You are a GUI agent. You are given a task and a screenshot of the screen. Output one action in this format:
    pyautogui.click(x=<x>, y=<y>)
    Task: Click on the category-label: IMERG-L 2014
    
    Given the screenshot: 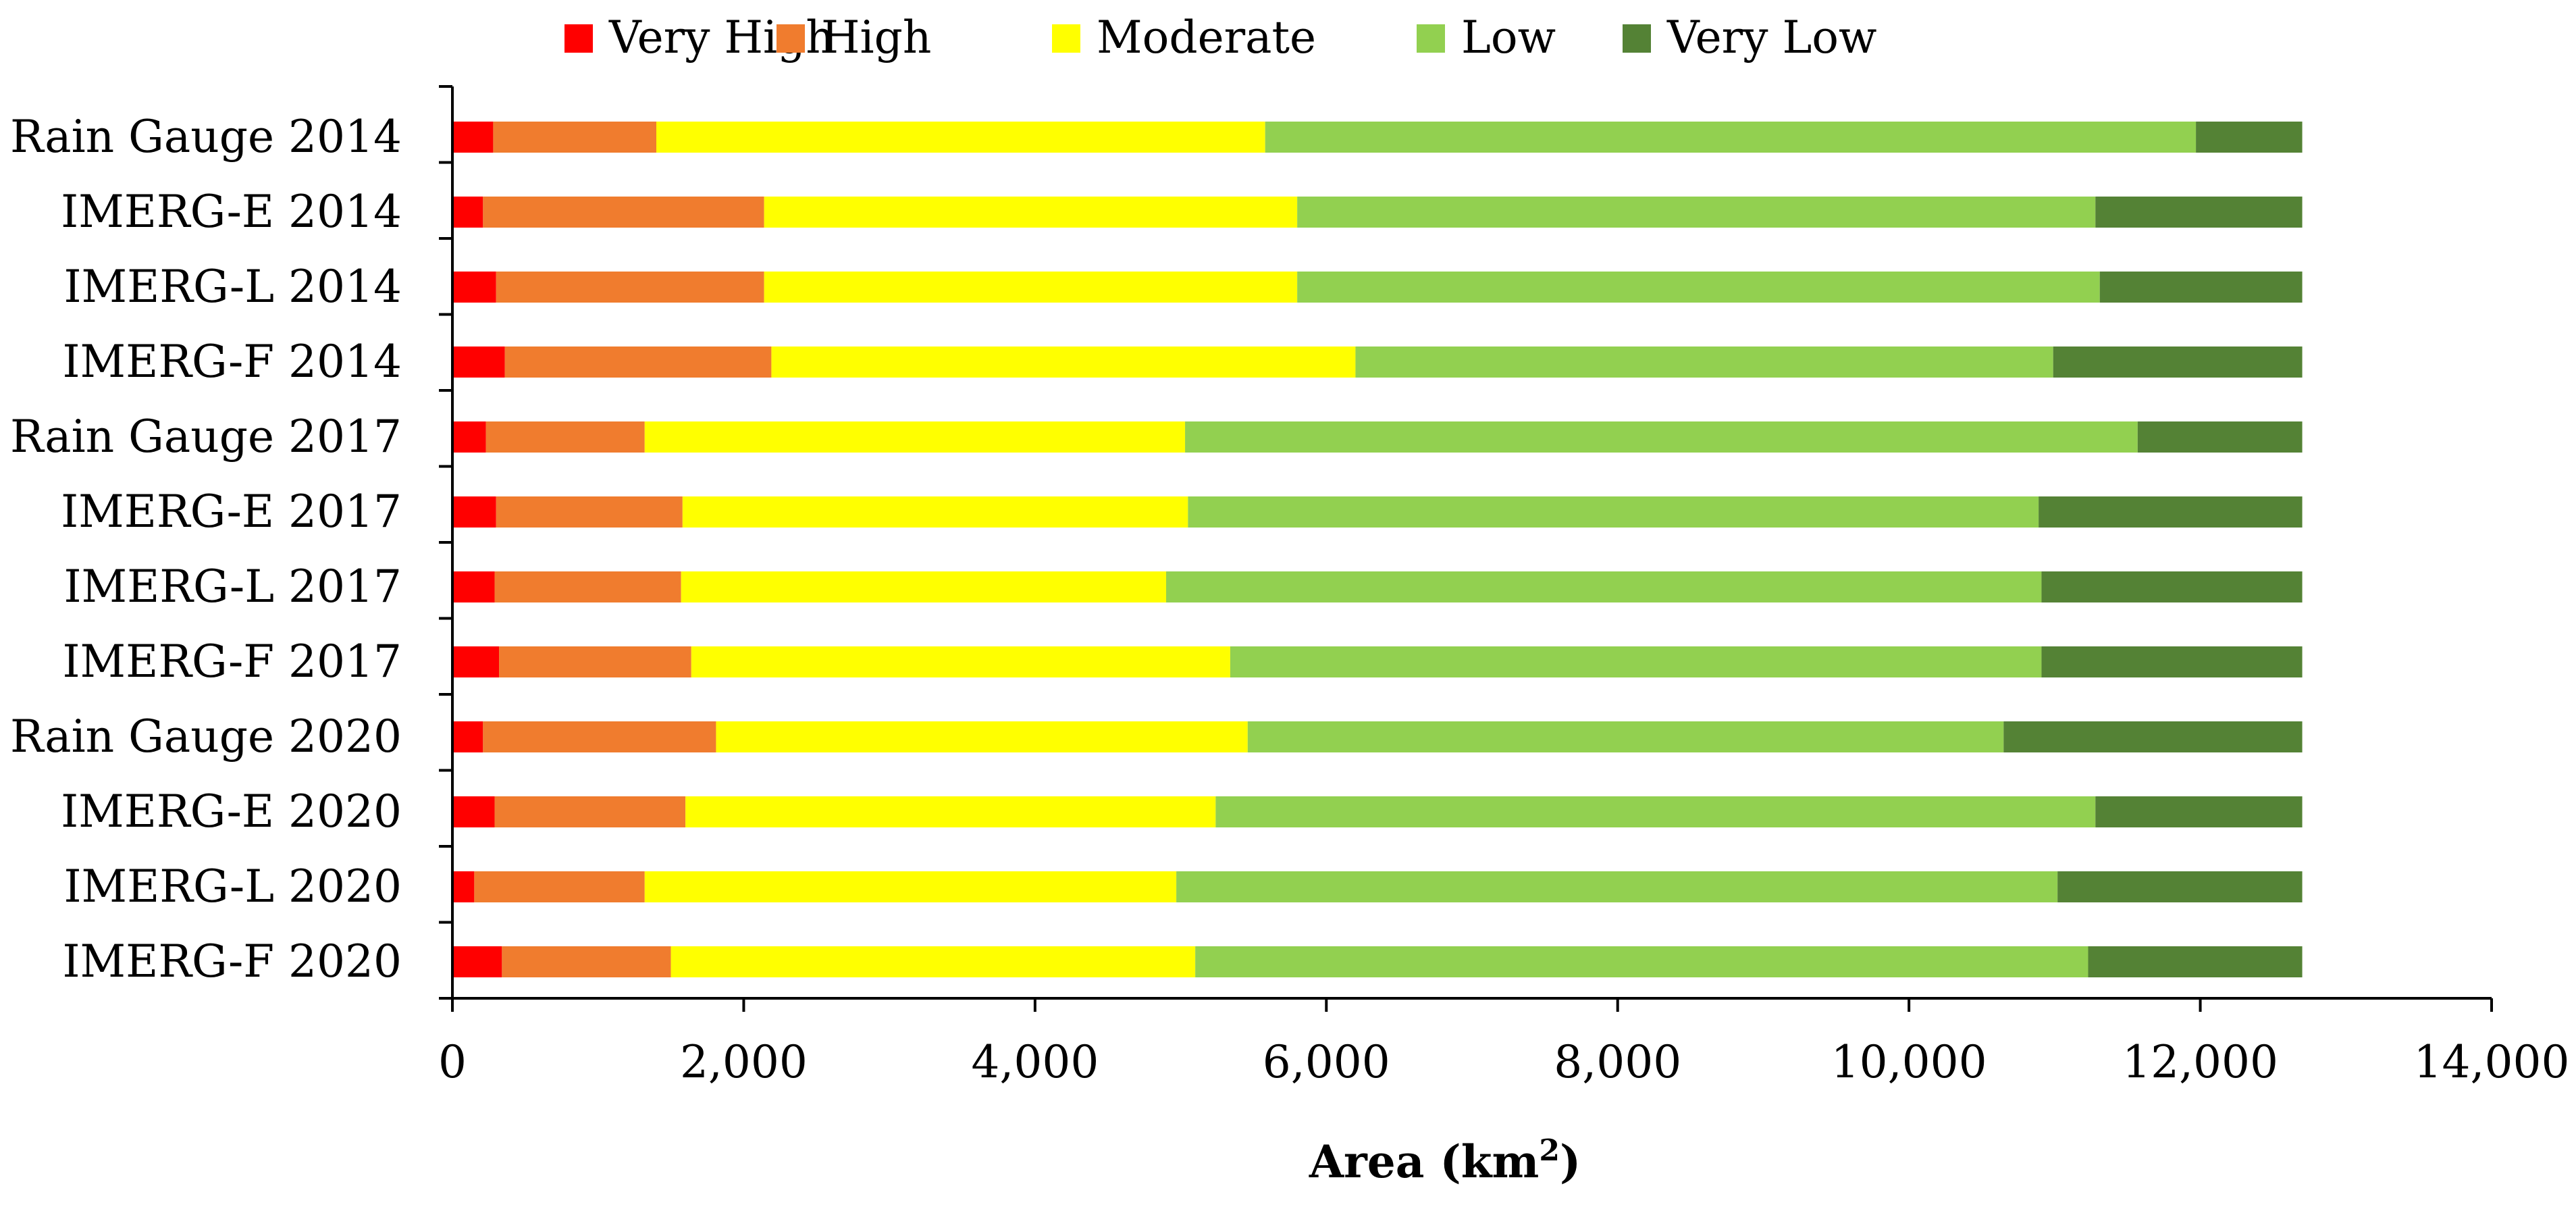 What is the action you would take?
    pyautogui.click(x=232, y=287)
    